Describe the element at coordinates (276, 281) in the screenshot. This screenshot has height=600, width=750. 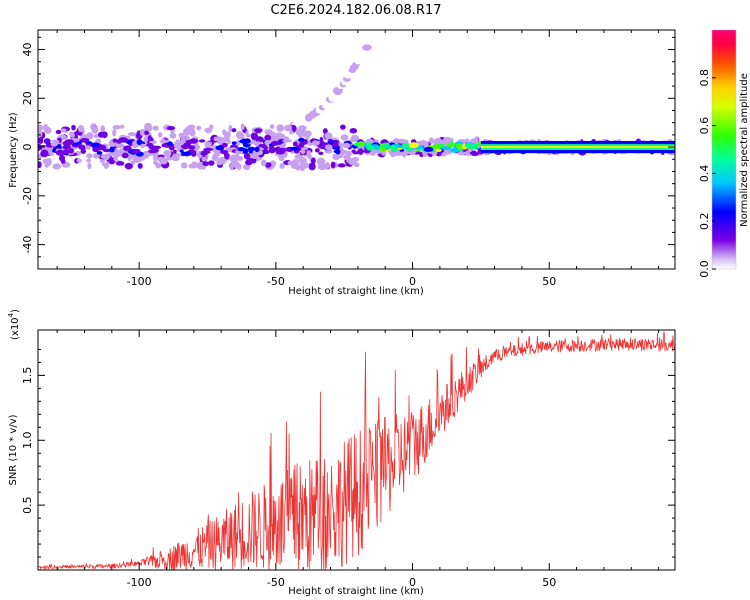
I see `spectrogram-xtick-label: -50` at that location.